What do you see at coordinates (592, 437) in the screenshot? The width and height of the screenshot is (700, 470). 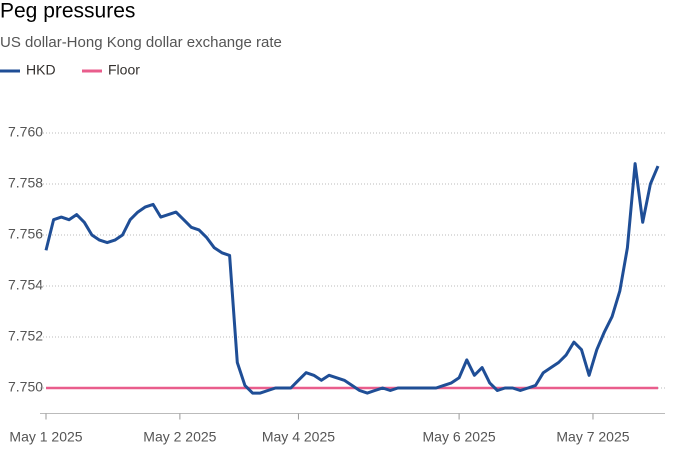 I see `x-tick-label: May 7 2025` at bounding box center [592, 437].